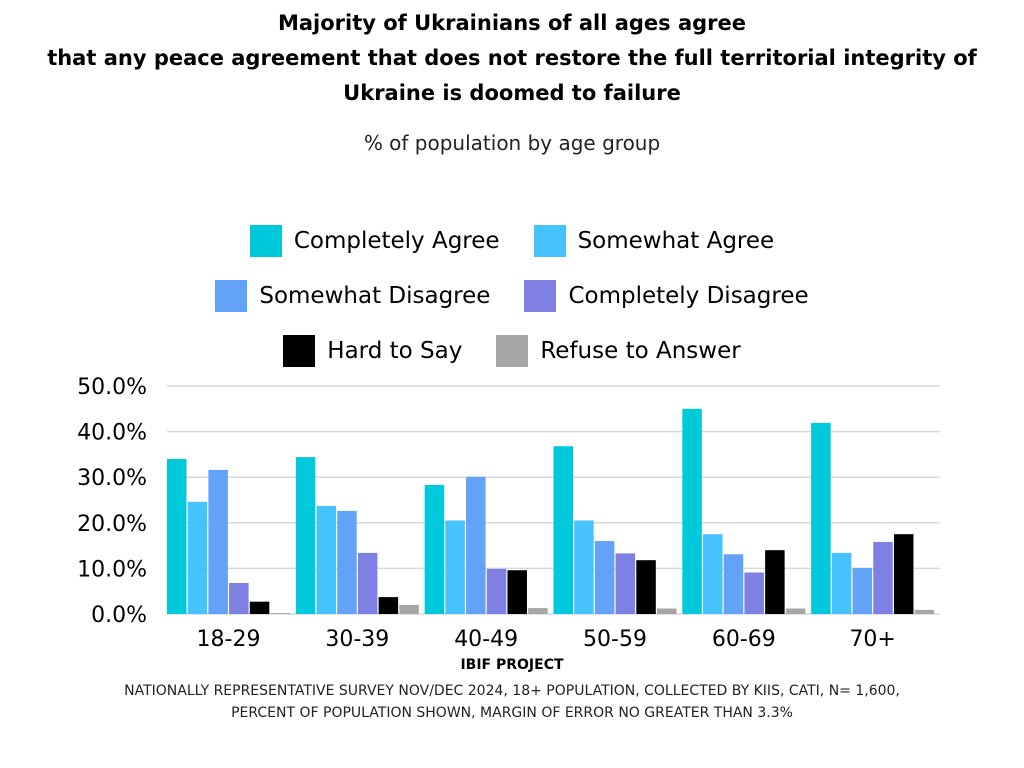 The height and width of the screenshot is (768, 1024). Describe the element at coordinates (512, 93) in the screenshot. I see `chart-title-line-3: Ukraine is doomed to failure` at that location.